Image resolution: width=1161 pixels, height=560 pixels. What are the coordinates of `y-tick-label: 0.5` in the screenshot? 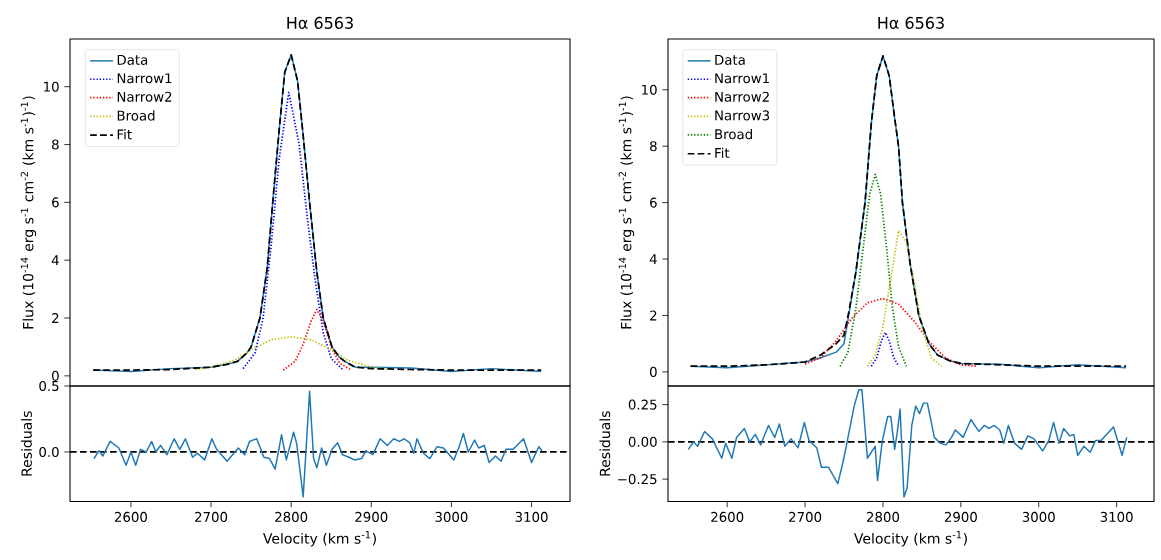 It's located at (49, 386).